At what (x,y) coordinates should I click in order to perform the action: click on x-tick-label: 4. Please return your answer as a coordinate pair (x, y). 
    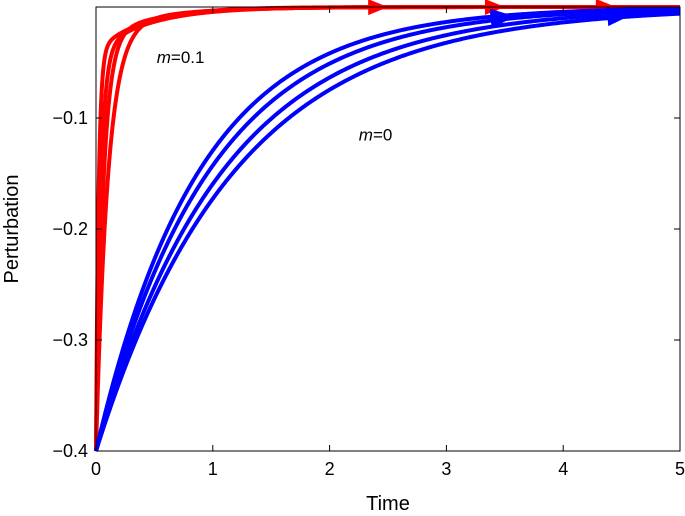
    Looking at the image, I should click on (563, 469).